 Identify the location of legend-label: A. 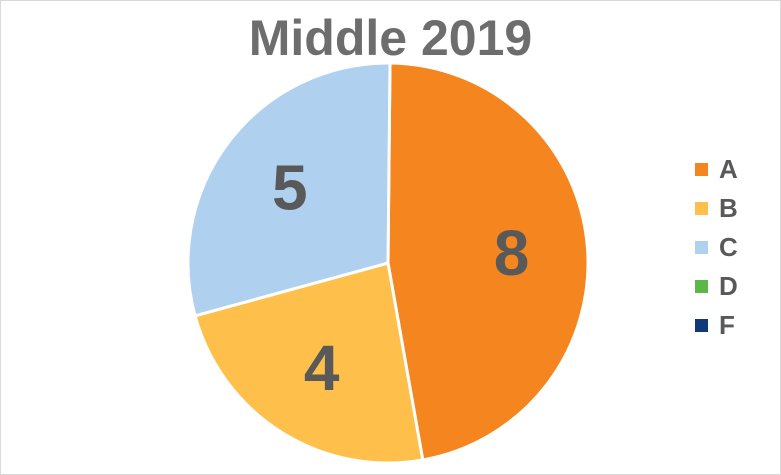
(728, 169).